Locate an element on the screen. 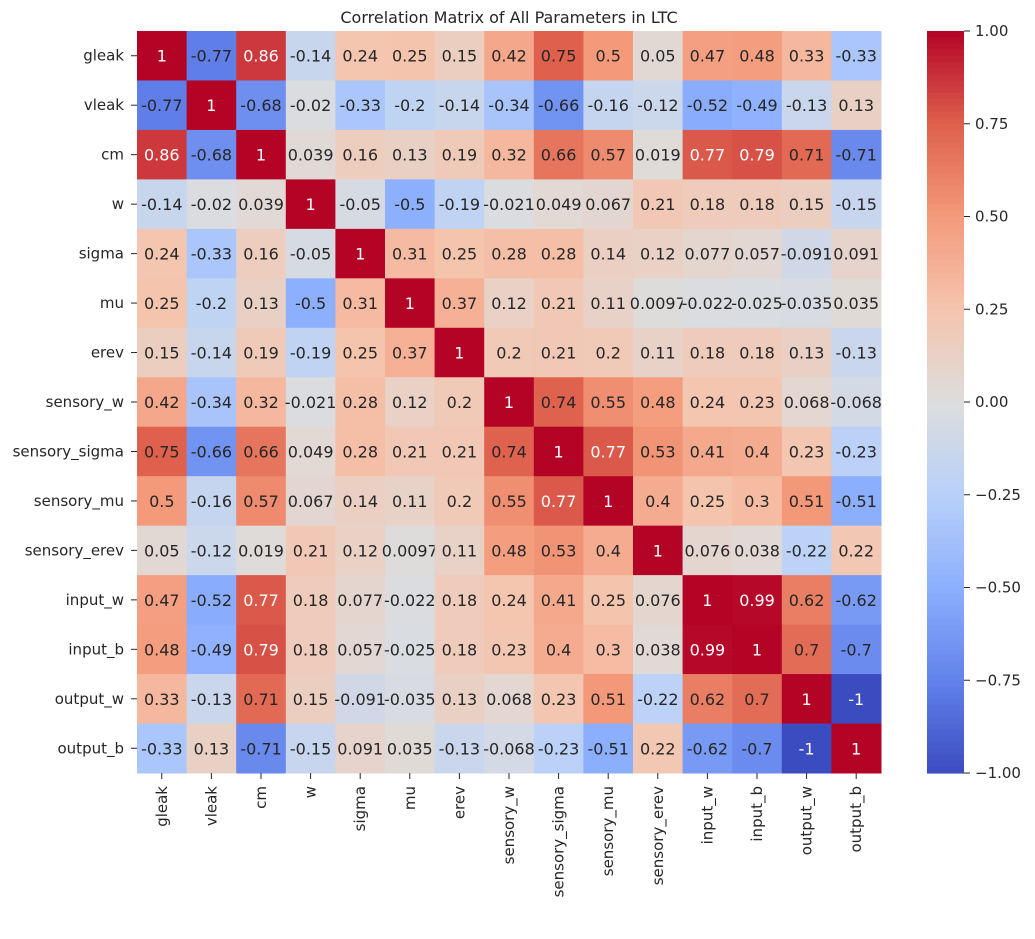 This screenshot has height=939, width=1035. y-tick-label: w is located at coordinates (118, 204).